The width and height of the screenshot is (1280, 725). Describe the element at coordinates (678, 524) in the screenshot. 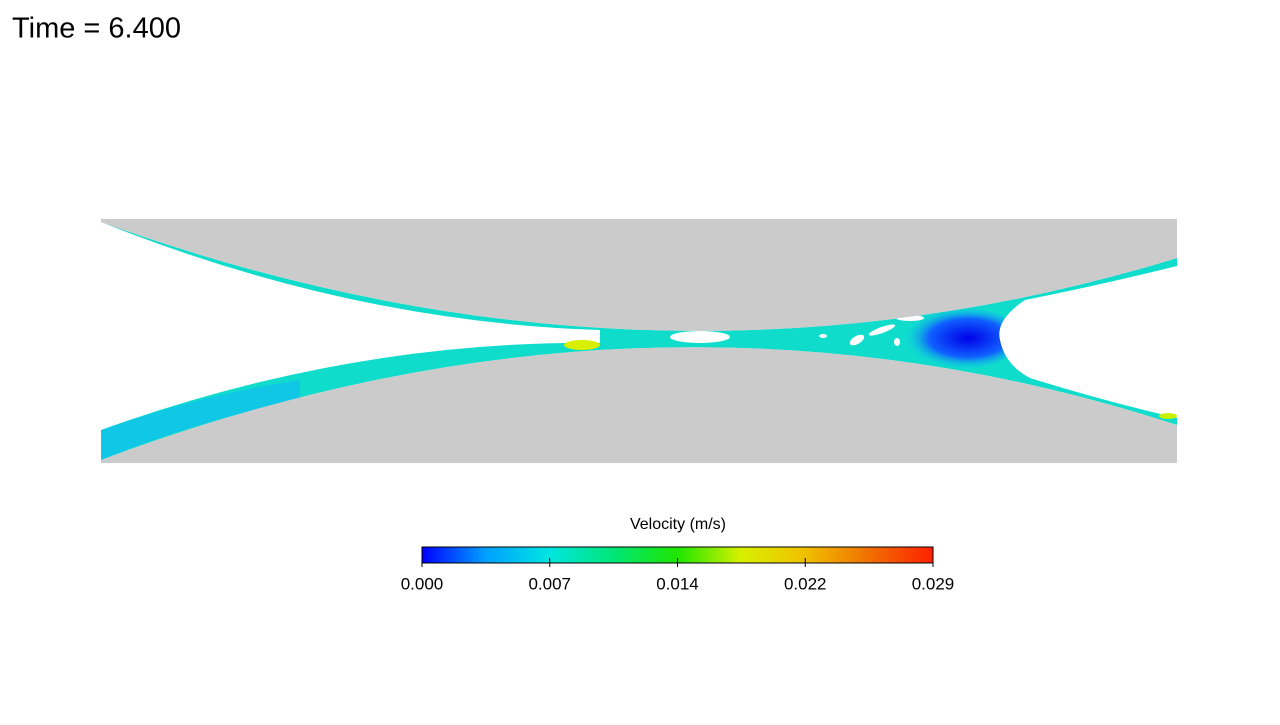

I see `colorbar-title: Velocity (m/s)` at that location.